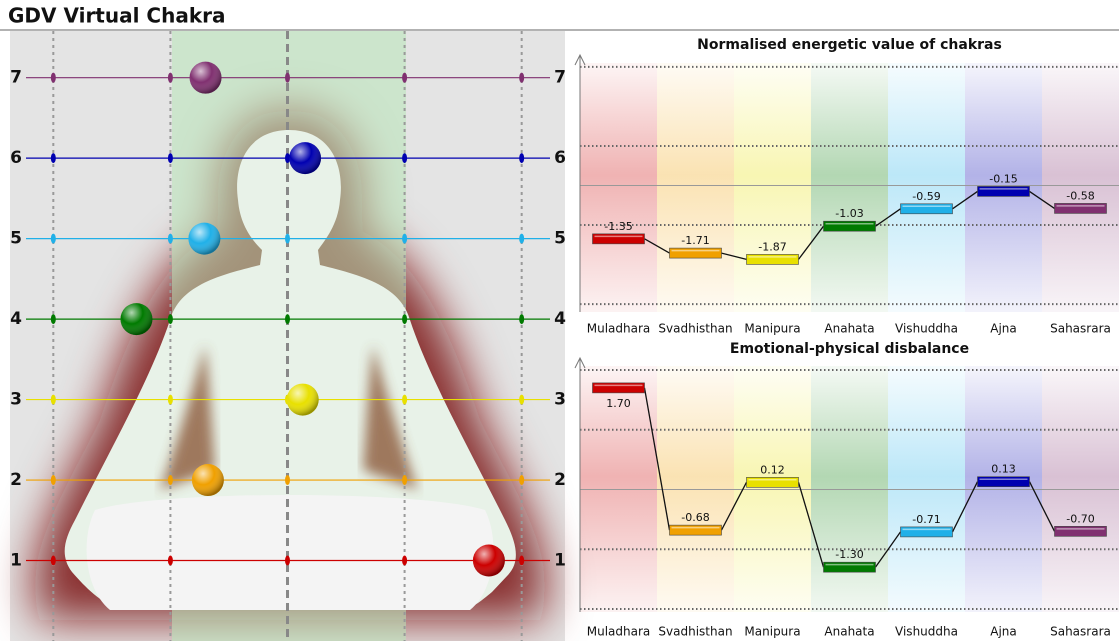  Describe the element at coordinates (695, 517) in the screenshot. I see `value-label: -0.68` at that location.